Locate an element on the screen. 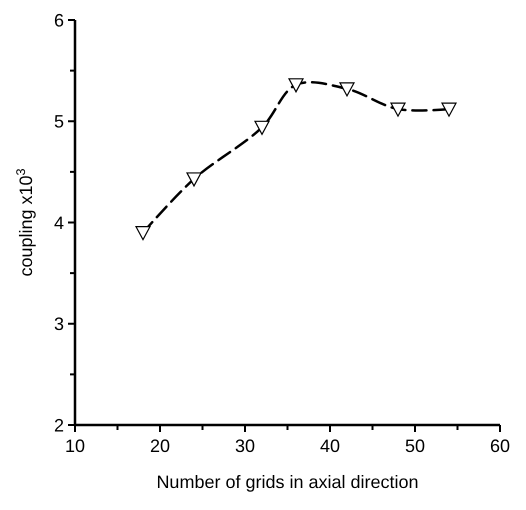 The height and width of the screenshot is (510, 526). y-tick-label: 3 is located at coordinates (59, 324).